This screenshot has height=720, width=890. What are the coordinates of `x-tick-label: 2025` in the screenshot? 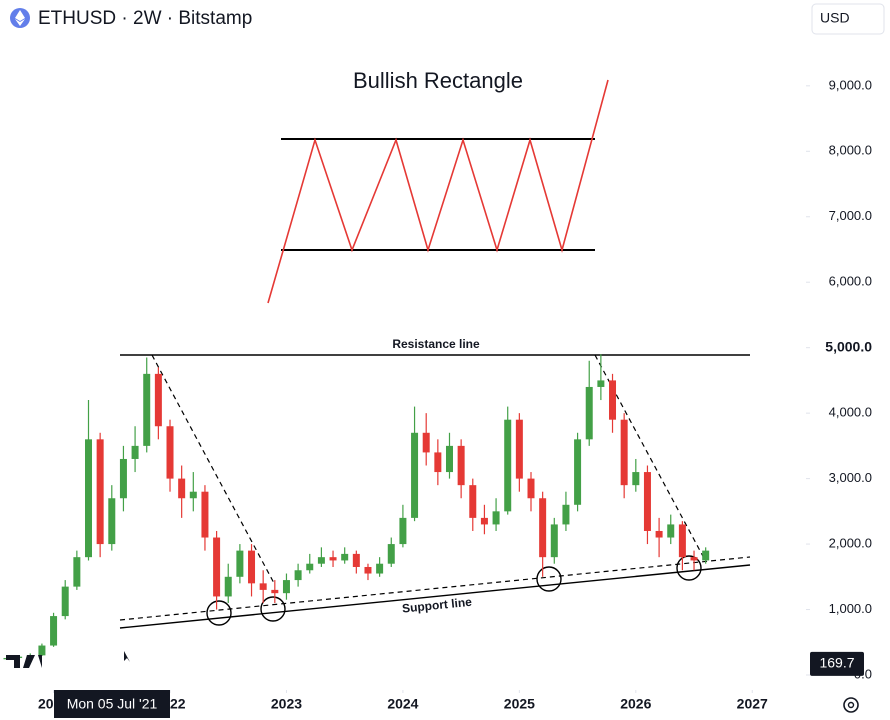 It's located at (519, 704).